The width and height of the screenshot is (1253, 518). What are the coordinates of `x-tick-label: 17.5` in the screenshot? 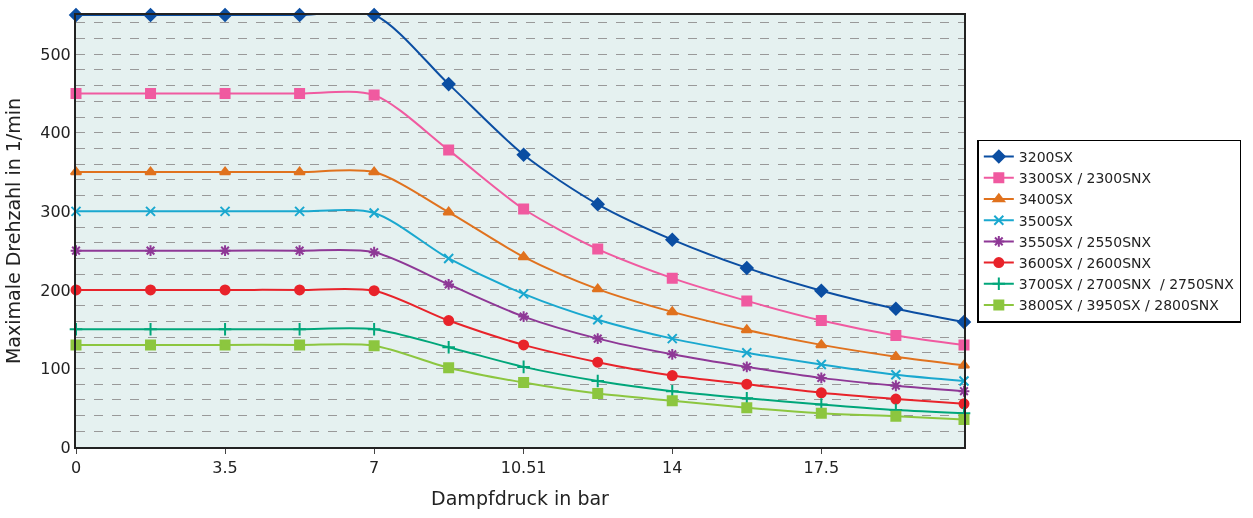 It's located at (821, 468).